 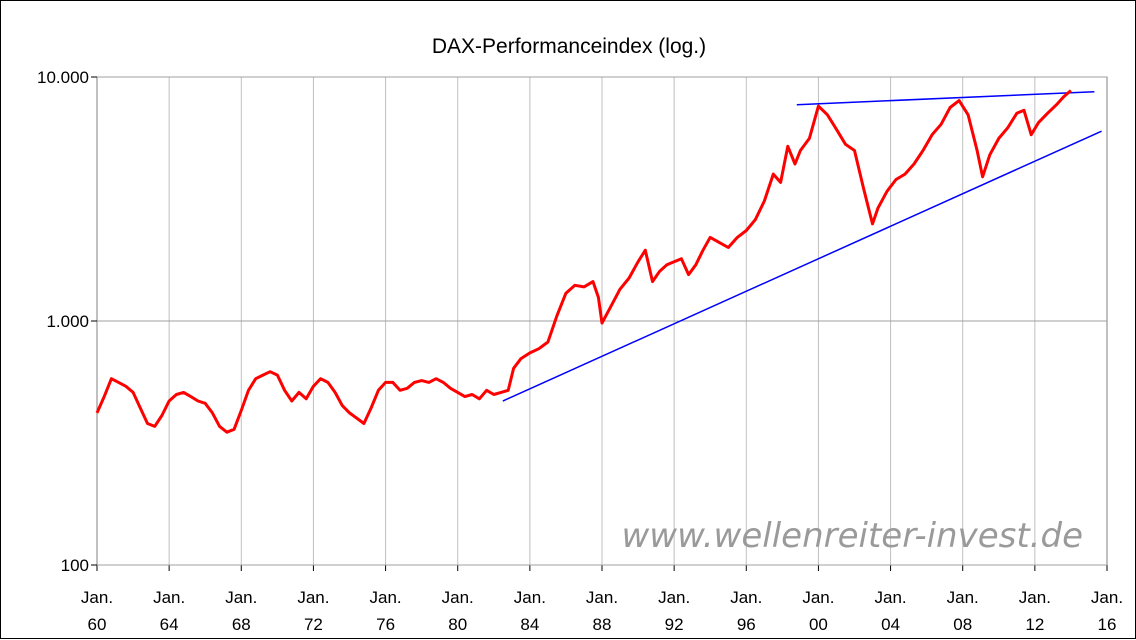 I want to click on y-tick-labels: 100 1.000 10.000, so click(x=63, y=321).